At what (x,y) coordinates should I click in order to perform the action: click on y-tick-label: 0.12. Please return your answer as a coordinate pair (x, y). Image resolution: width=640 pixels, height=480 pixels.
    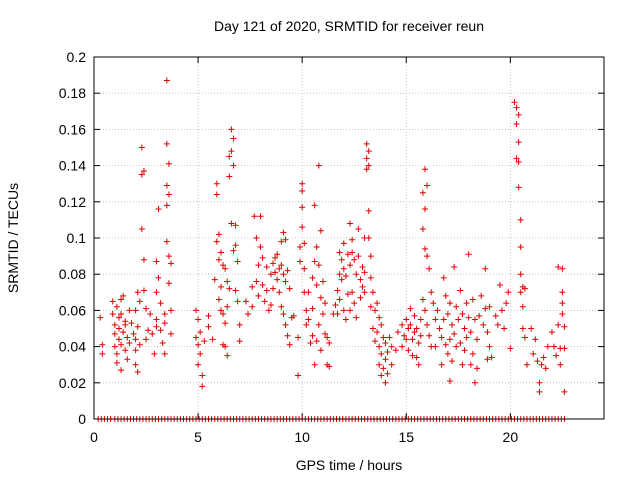
    Looking at the image, I should click on (72, 202).